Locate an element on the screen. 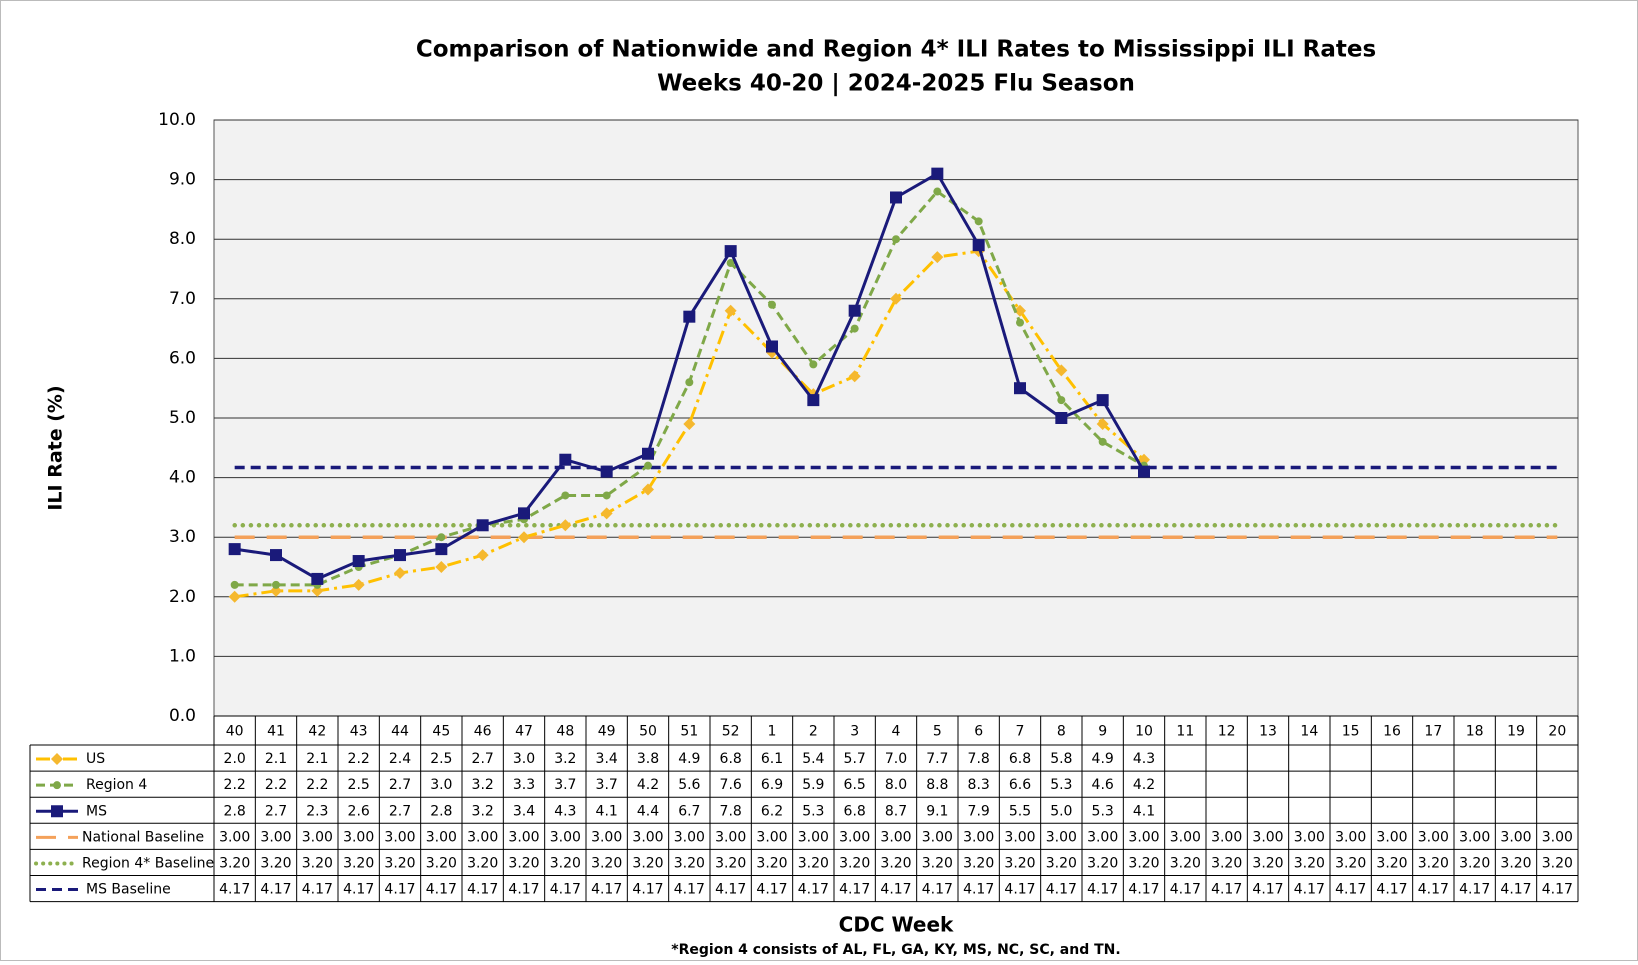  x-tick-label: 44 is located at coordinates (400, 732).